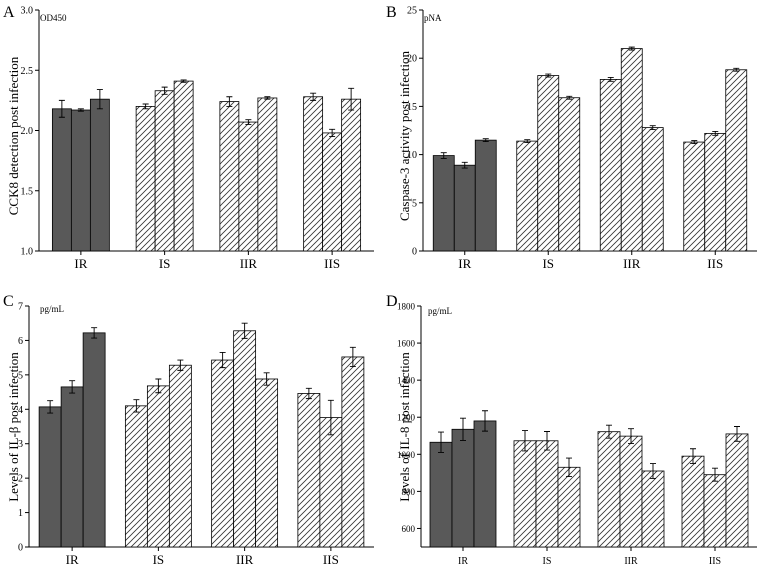  Describe the element at coordinates (404, 427) in the screenshot. I see `panel-d-y-axis-title: Levels of IL-8 post infection` at that location.